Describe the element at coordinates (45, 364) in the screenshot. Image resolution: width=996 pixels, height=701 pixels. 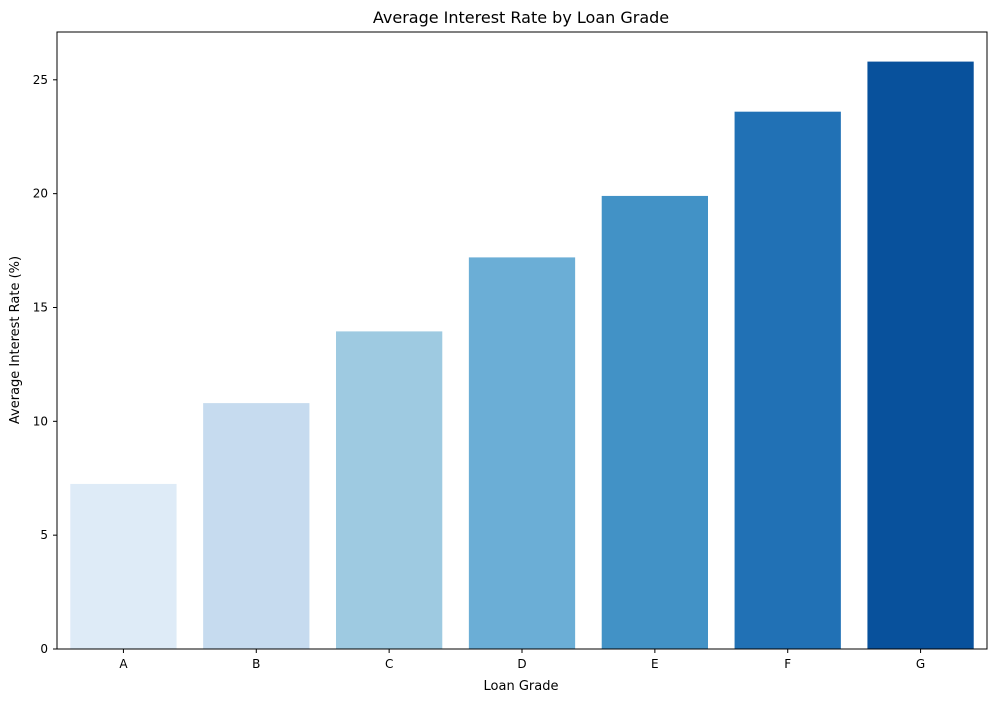
I see `y-axis-ticks: 0 5 10 15 20 25` at that location.